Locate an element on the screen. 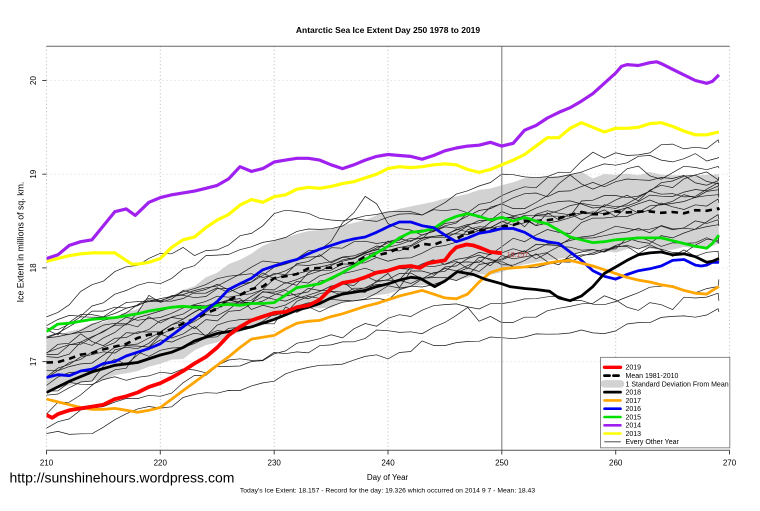 The image size is (760, 511). svg-text: 220 is located at coordinates (161, 463).